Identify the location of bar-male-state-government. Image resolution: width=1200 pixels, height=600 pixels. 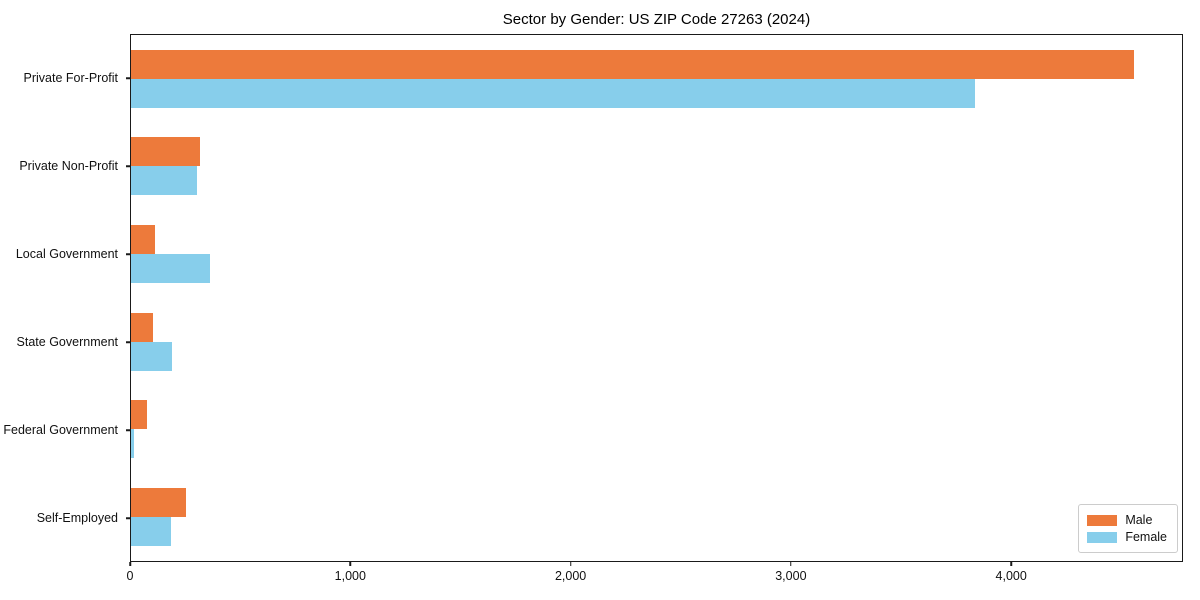
(142, 327).